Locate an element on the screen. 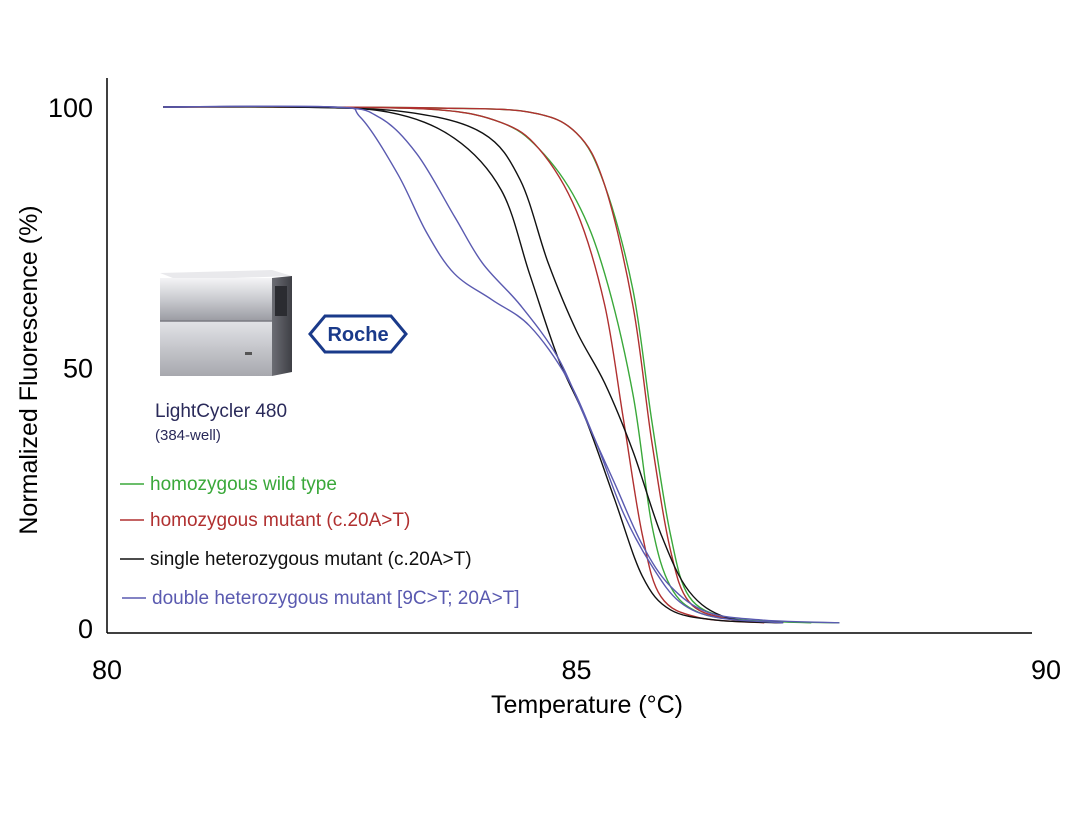 Image resolution: width=1080 pixels, height=815 pixels. legend-label: single heterozygous mutant (c.20A>T) is located at coordinates (311, 559).